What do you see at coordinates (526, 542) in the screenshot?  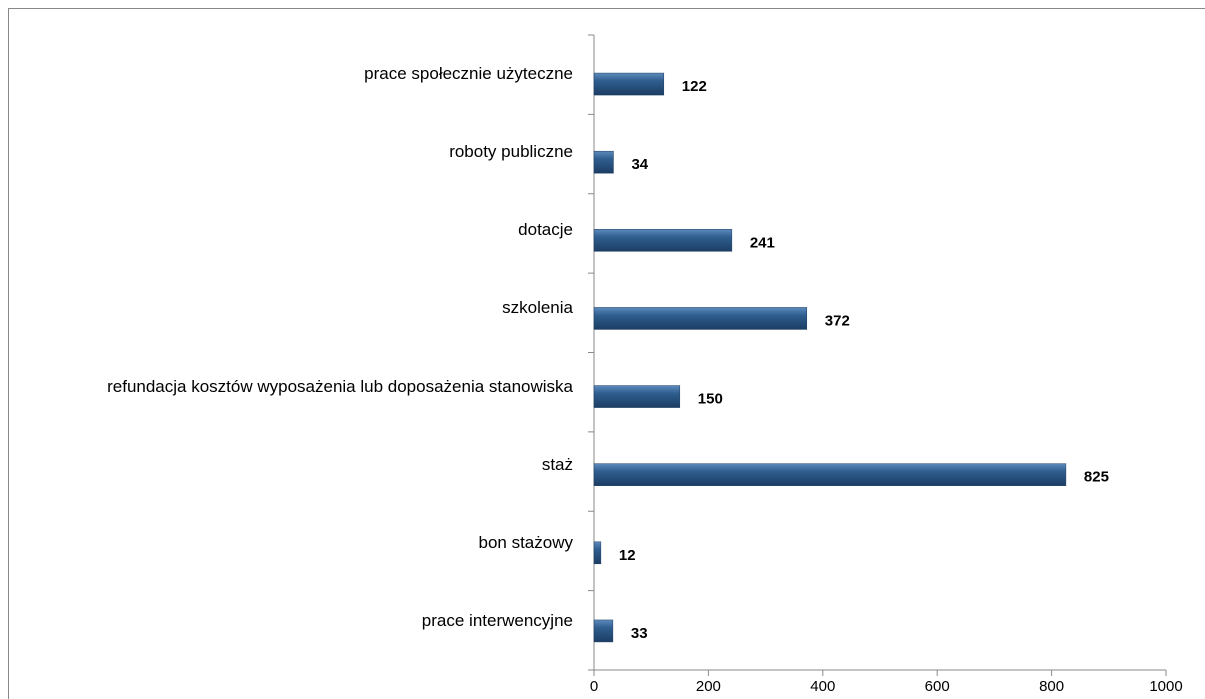 I see `y-tick-label: bon stażowy` at bounding box center [526, 542].